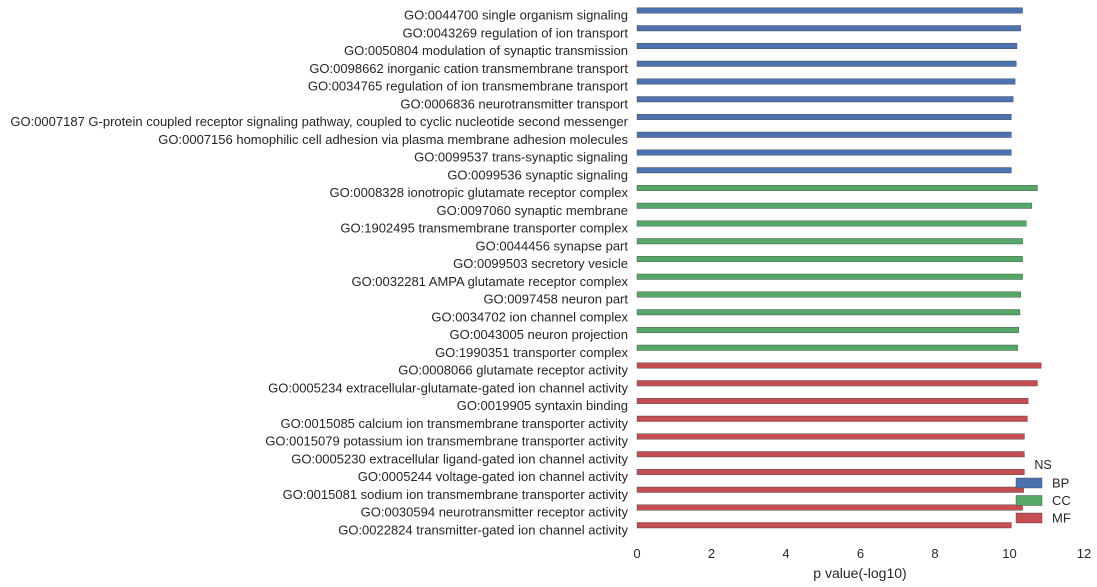 The image size is (1097, 587). What do you see at coordinates (859, 573) in the screenshot?
I see `x-axis-title: p value(-log10)` at bounding box center [859, 573].